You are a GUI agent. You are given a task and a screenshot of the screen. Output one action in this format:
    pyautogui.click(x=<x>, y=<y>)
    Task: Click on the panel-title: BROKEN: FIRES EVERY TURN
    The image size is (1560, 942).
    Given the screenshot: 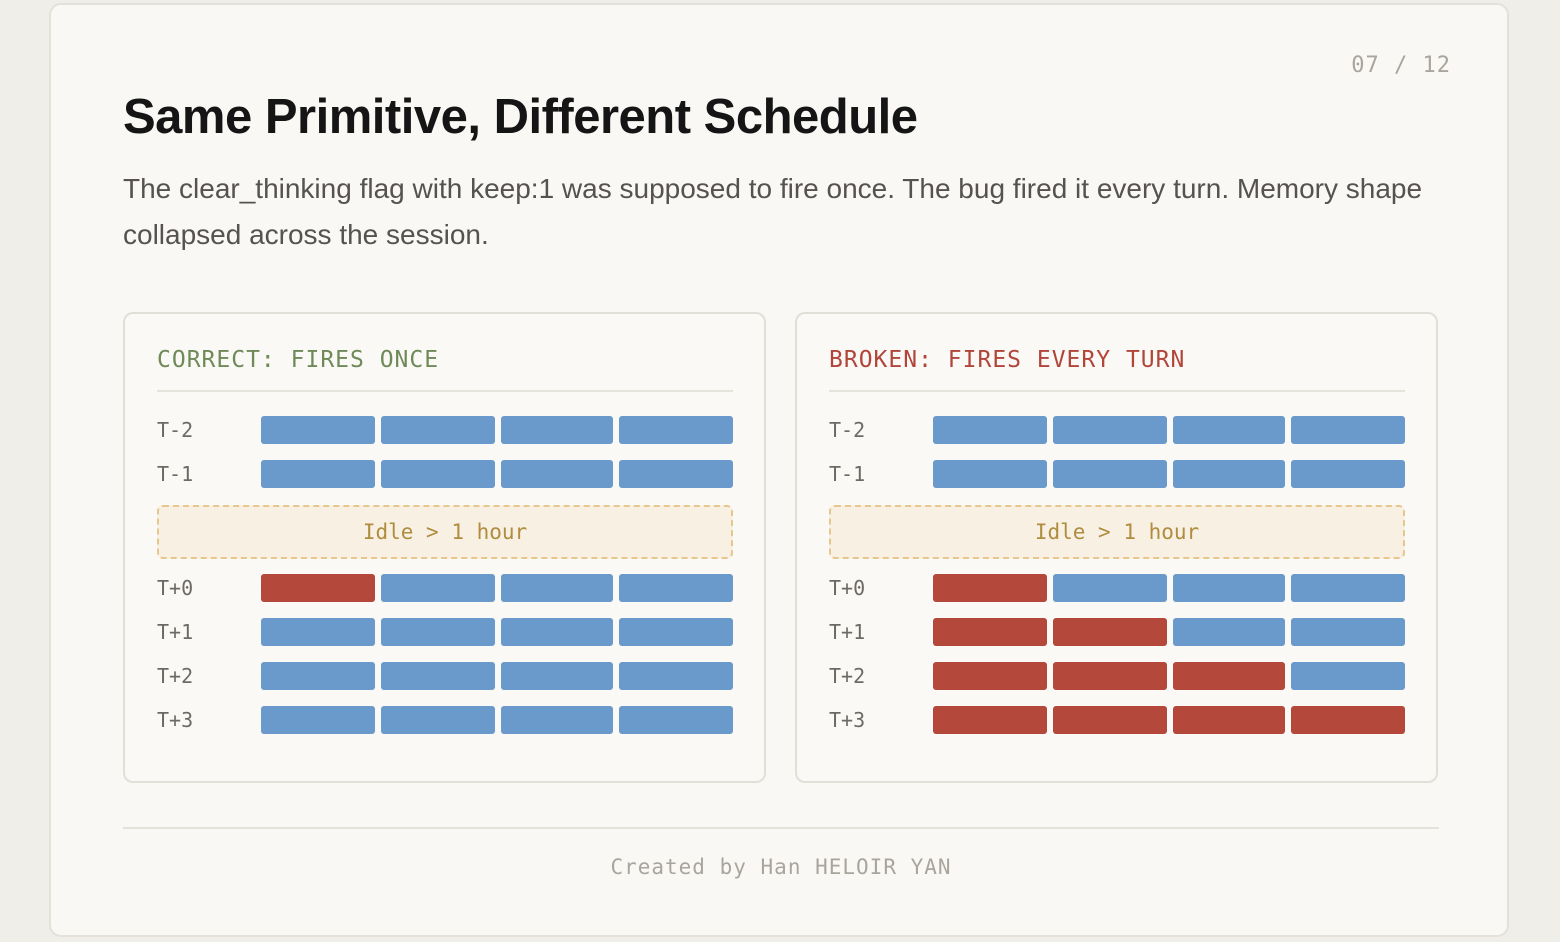 What is the action you would take?
    pyautogui.click(x=1007, y=360)
    